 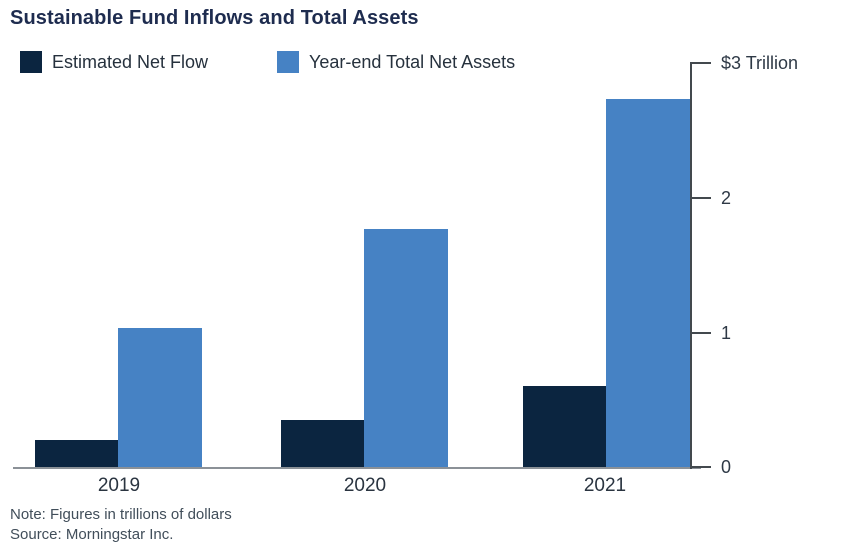 I want to click on bar-total-assets-2019, so click(x=160, y=397).